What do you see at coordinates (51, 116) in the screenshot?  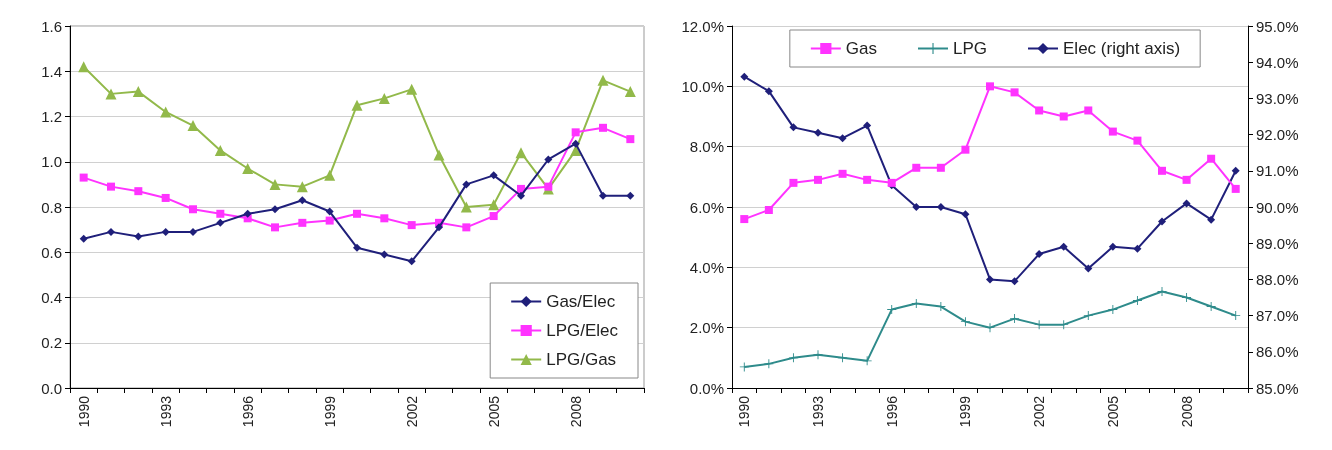 I see `y-tick-label: 1.2` at bounding box center [51, 116].